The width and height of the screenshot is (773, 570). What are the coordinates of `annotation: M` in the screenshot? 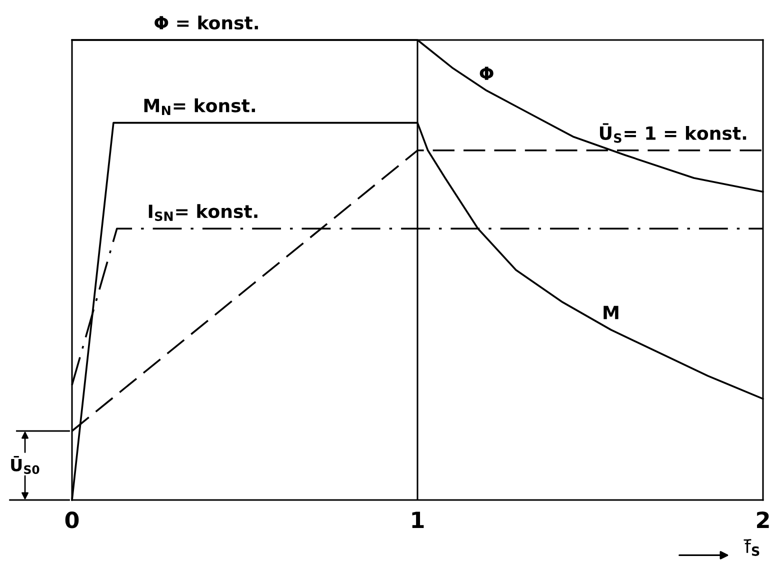 It's located at (611, 313).